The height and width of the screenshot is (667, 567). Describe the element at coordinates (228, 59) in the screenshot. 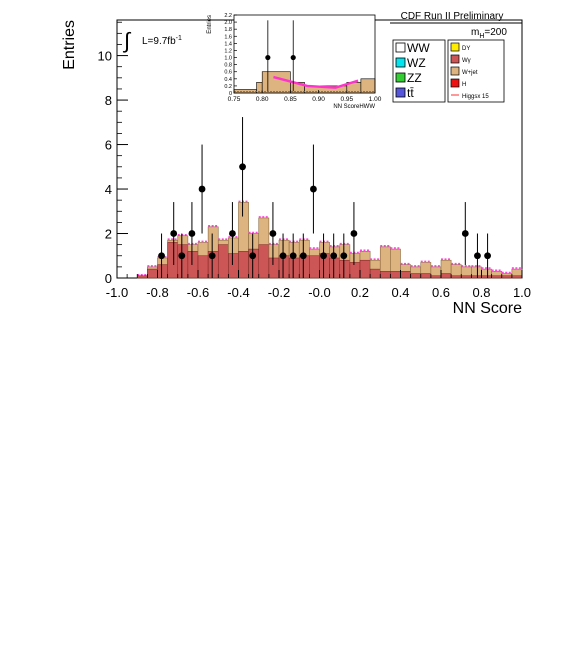

I see `inset-y-tick-label: 1.0` at that location.